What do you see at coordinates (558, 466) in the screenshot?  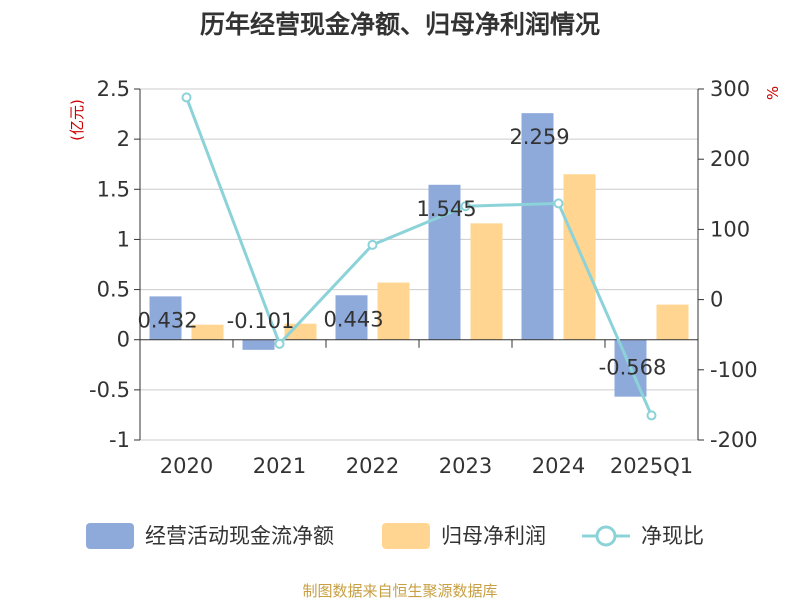 I see `x-tick-label: 2024` at bounding box center [558, 466].